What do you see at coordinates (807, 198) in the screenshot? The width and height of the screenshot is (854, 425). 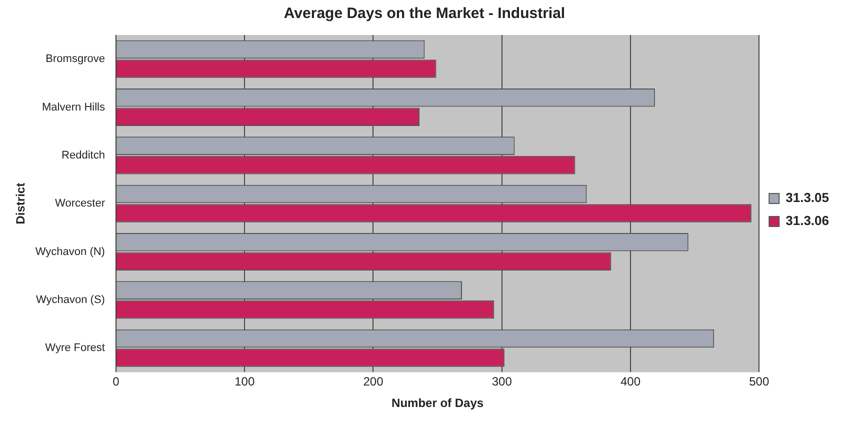 I see `legend-label: 31.3.05` at bounding box center [807, 198].